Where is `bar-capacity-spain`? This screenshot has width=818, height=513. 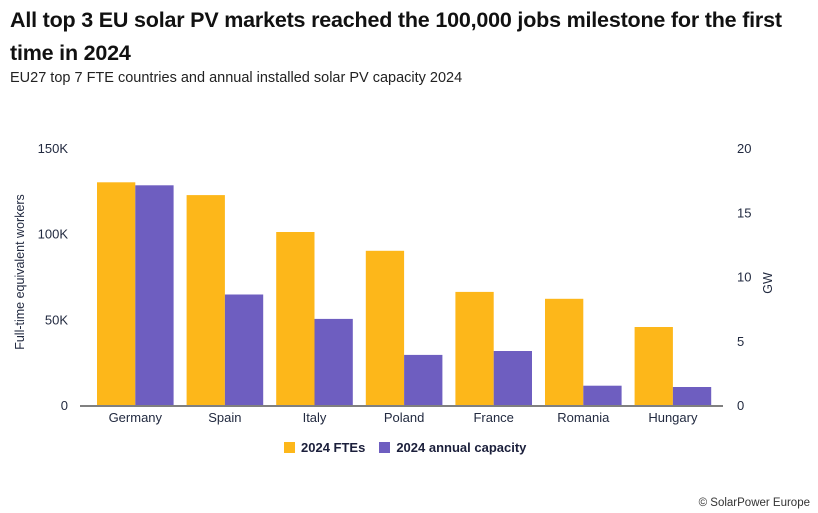
bar-capacity-spain is located at coordinates (244, 349).